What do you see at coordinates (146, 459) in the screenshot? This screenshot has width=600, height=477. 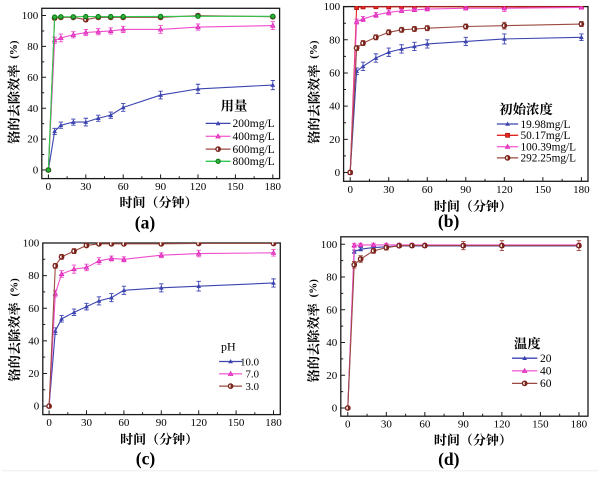 I see `svg-text: (c)` at bounding box center [146, 459].